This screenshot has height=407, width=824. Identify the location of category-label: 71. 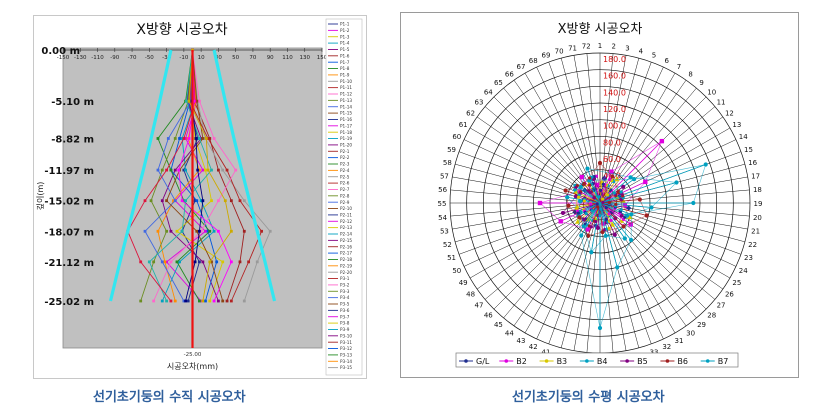
(572, 48).